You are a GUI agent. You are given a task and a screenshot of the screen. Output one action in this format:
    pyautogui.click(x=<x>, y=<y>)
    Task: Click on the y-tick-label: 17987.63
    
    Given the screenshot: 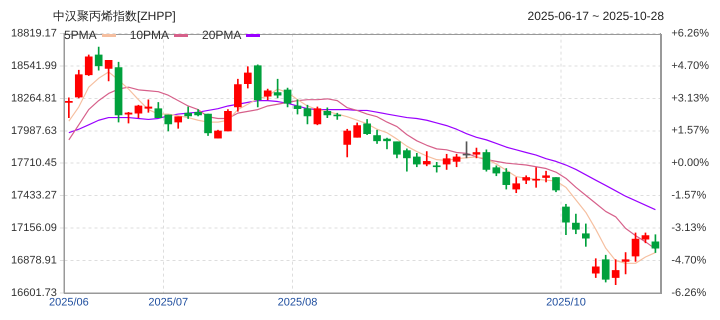 What is the action you would take?
    pyautogui.click(x=33, y=130)
    